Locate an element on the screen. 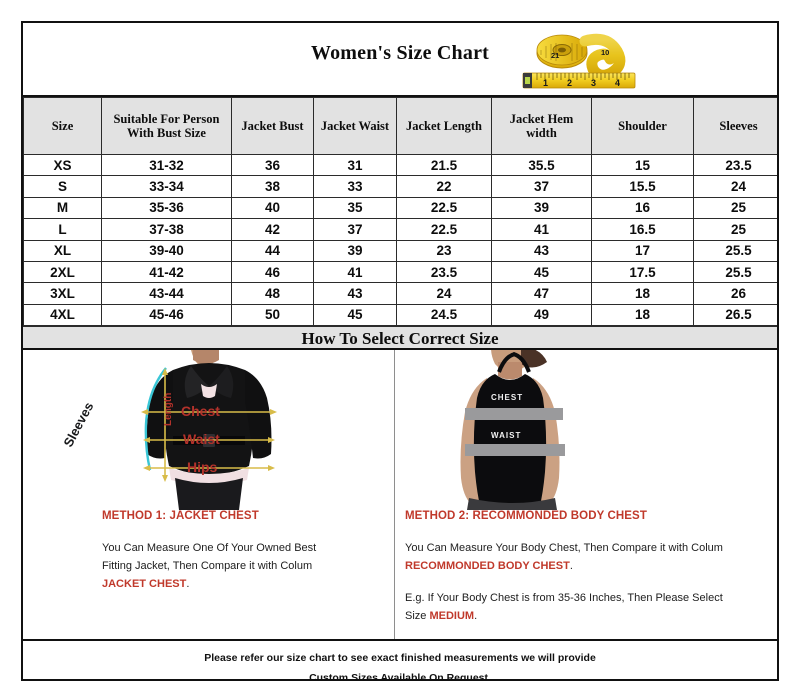  cell-size: 2XL is located at coordinates (62, 272).